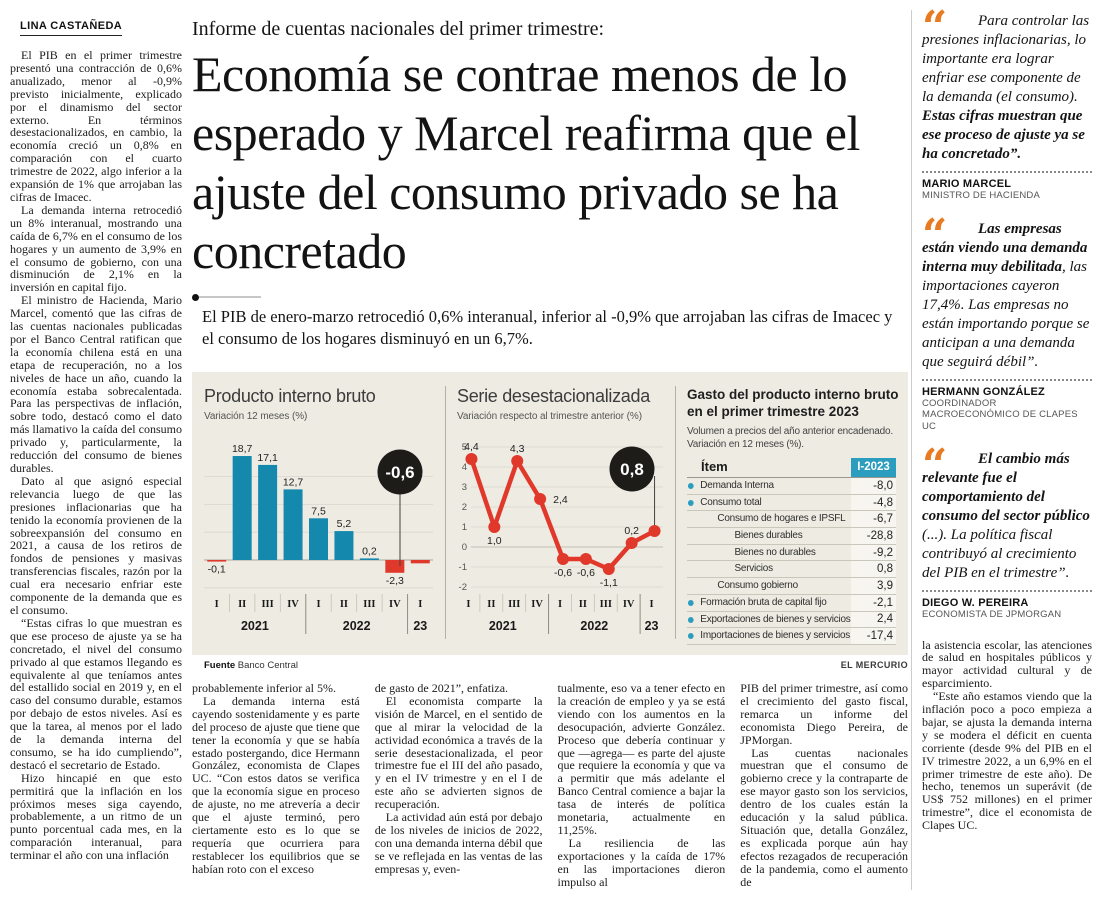 The height and width of the screenshot is (898, 1100). Describe the element at coordinates (220, 665) in the screenshot. I see `source-label: Fuente` at that location.